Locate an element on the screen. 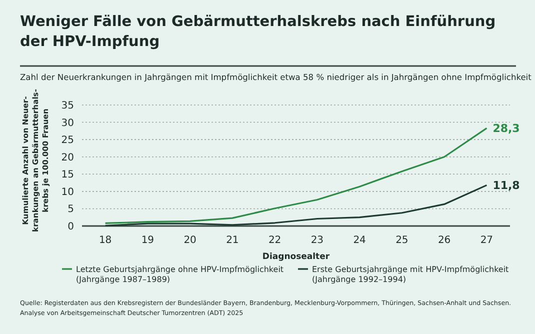  x-tick-label: 27 is located at coordinates (487, 240).